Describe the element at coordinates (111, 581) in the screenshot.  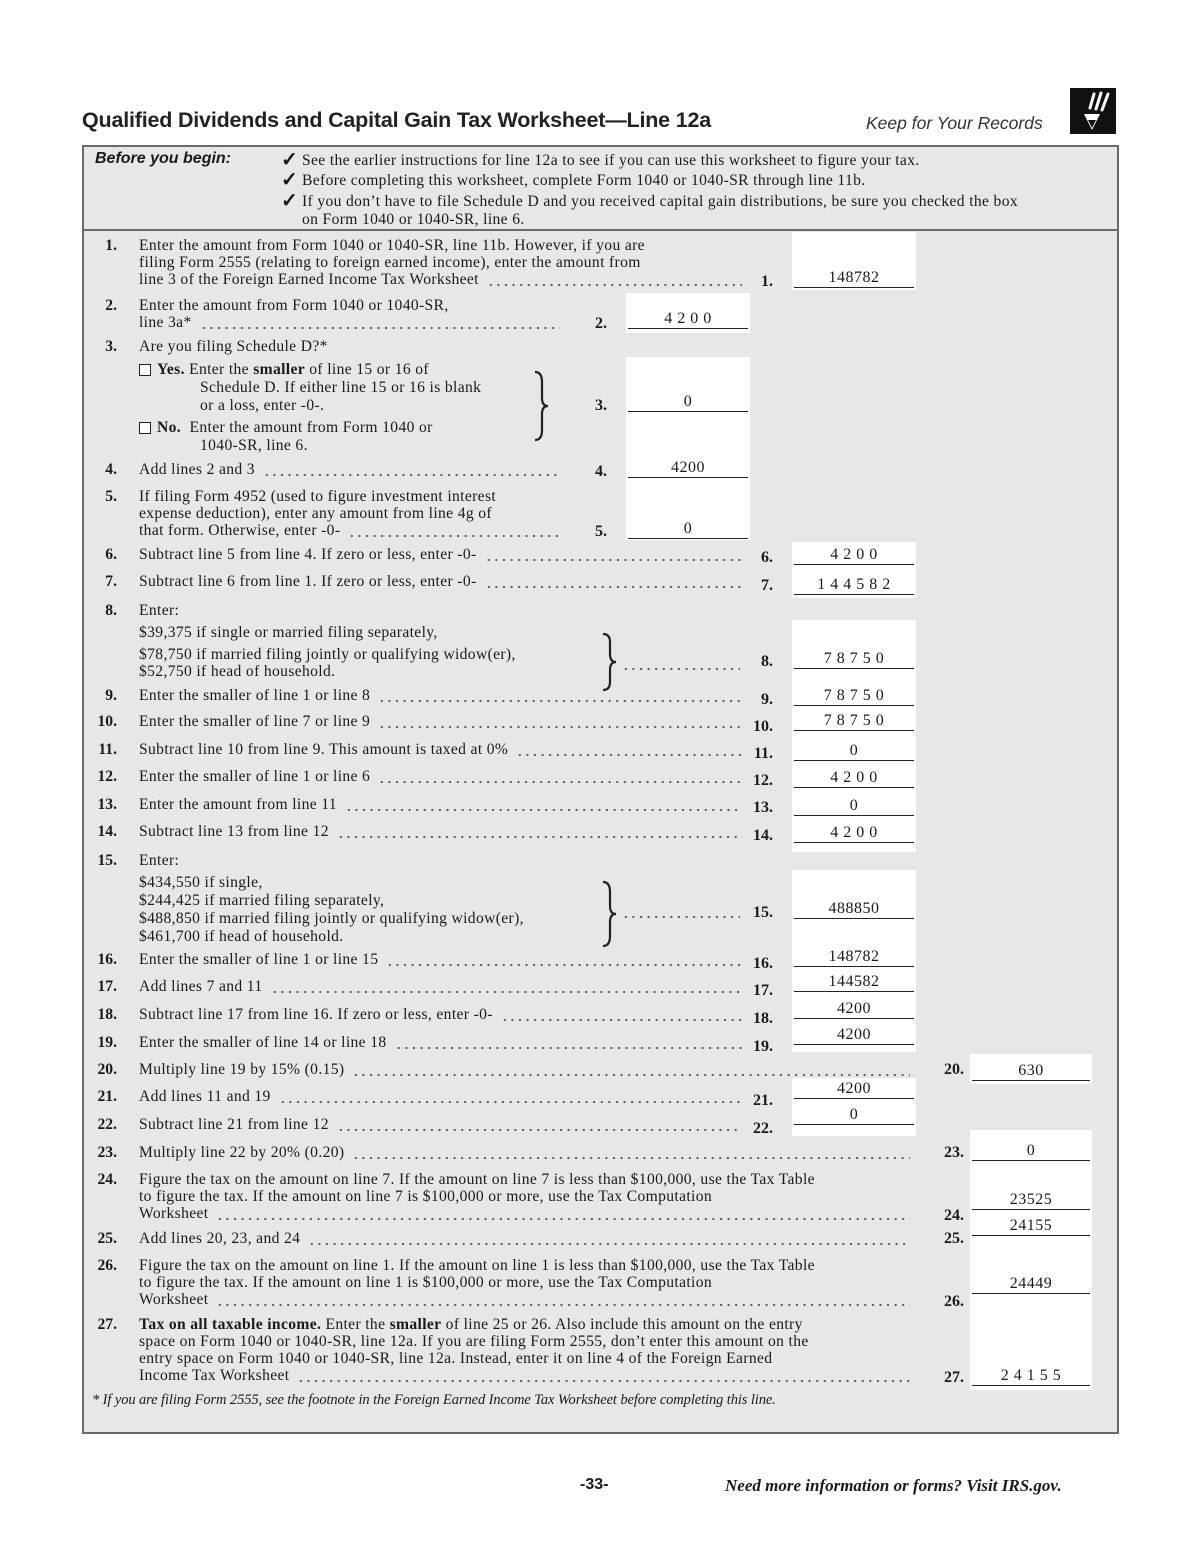
I see `line-number: 7.` at that location.